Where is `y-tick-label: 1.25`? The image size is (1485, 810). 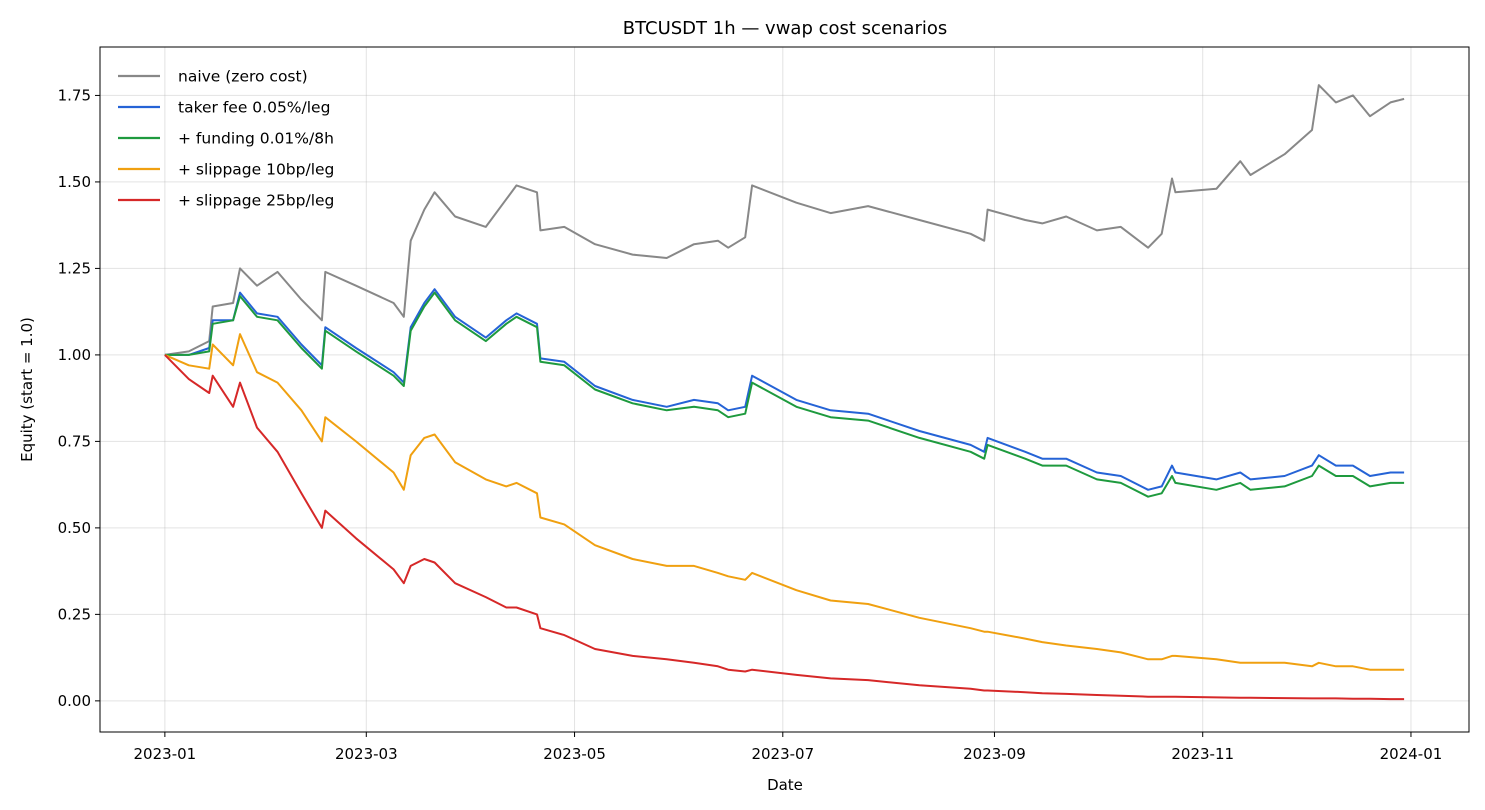
y-tick-label: 1.25 is located at coordinates (74, 268).